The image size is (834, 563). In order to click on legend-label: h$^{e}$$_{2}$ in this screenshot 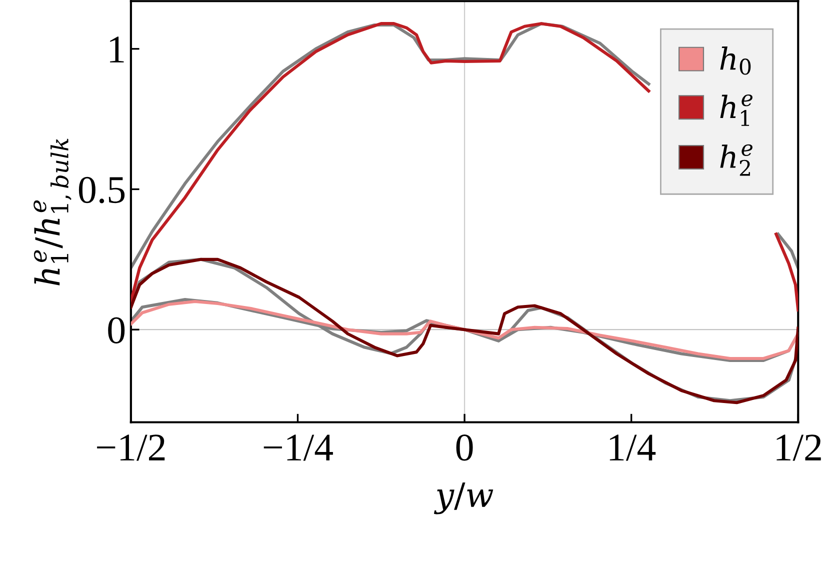, I will do `click(736, 160)`.